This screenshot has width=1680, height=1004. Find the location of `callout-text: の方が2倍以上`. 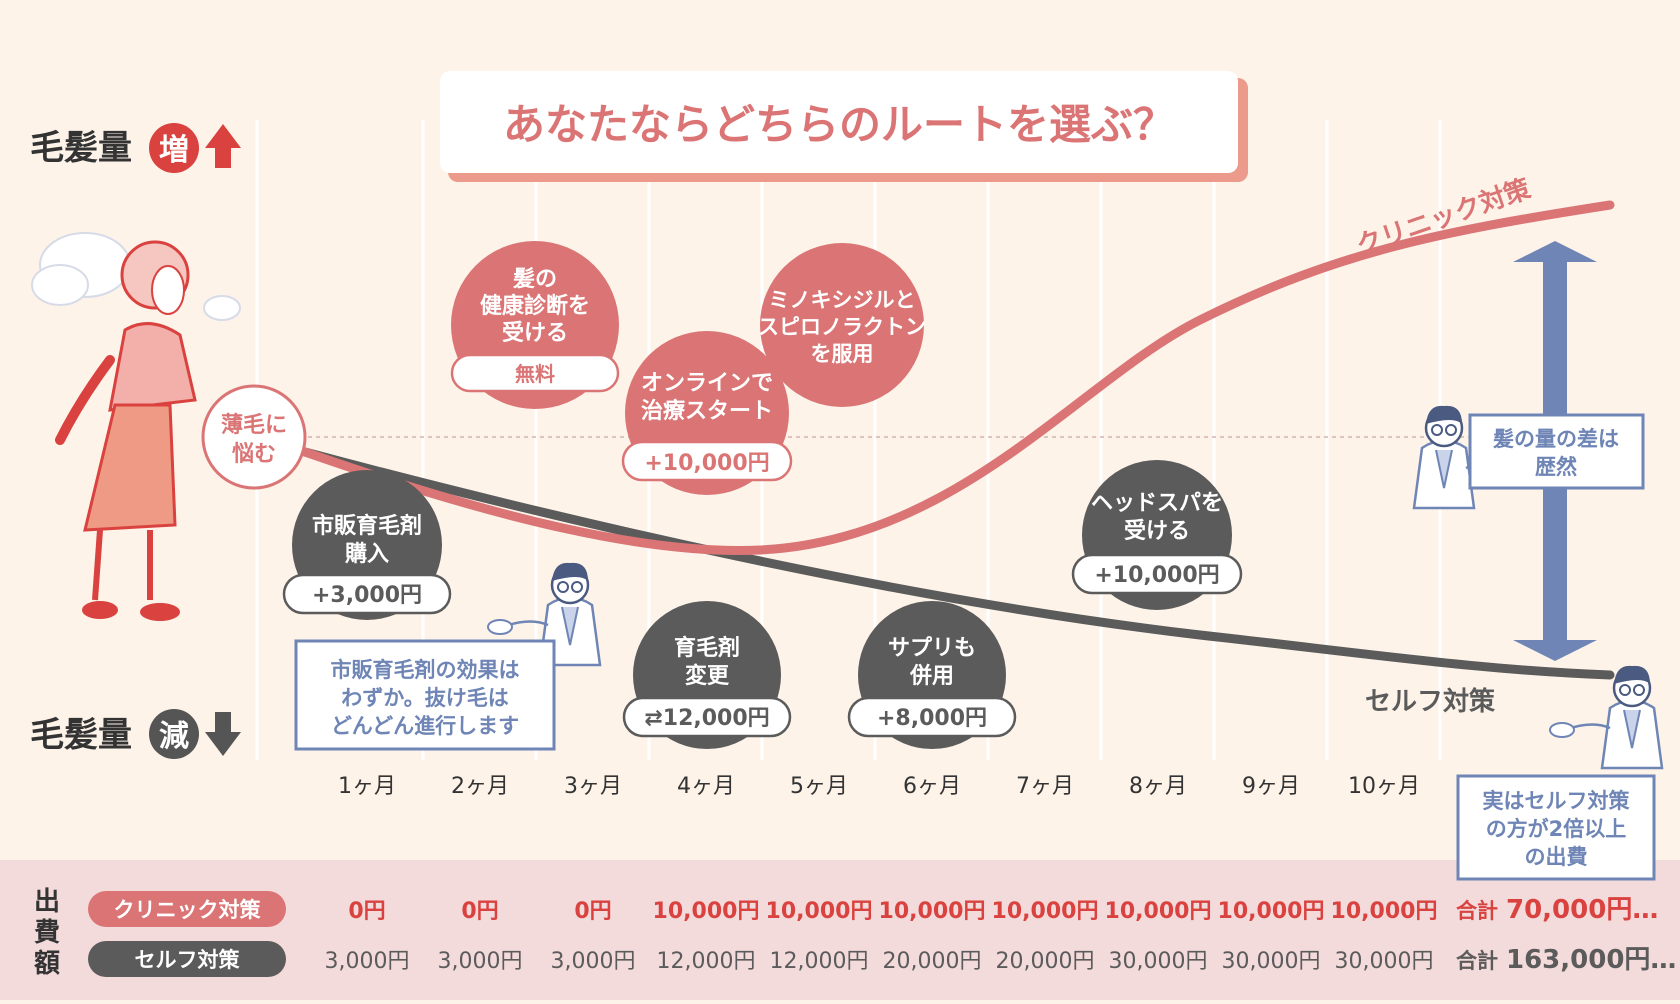

callout-text: の方が2倍以上 is located at coordinates (1556, 829).